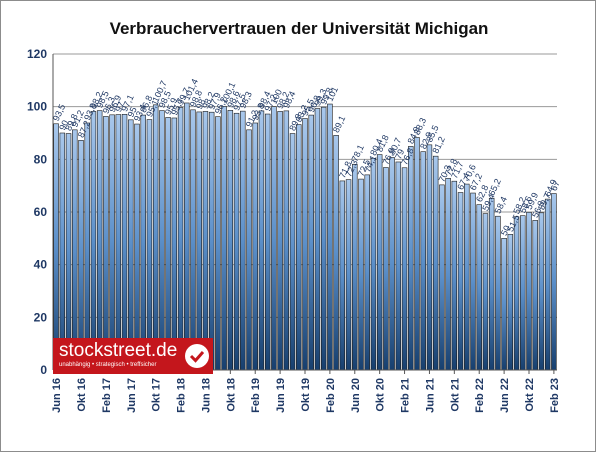  I want to click on x-tick-label: Okt 18, so click(231, 395).